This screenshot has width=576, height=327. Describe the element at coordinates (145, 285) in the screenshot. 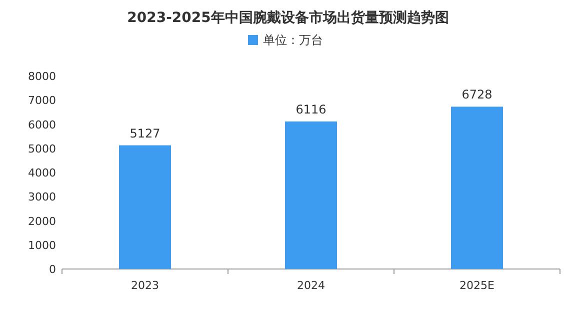

I see `xtick: 2023` at that location.